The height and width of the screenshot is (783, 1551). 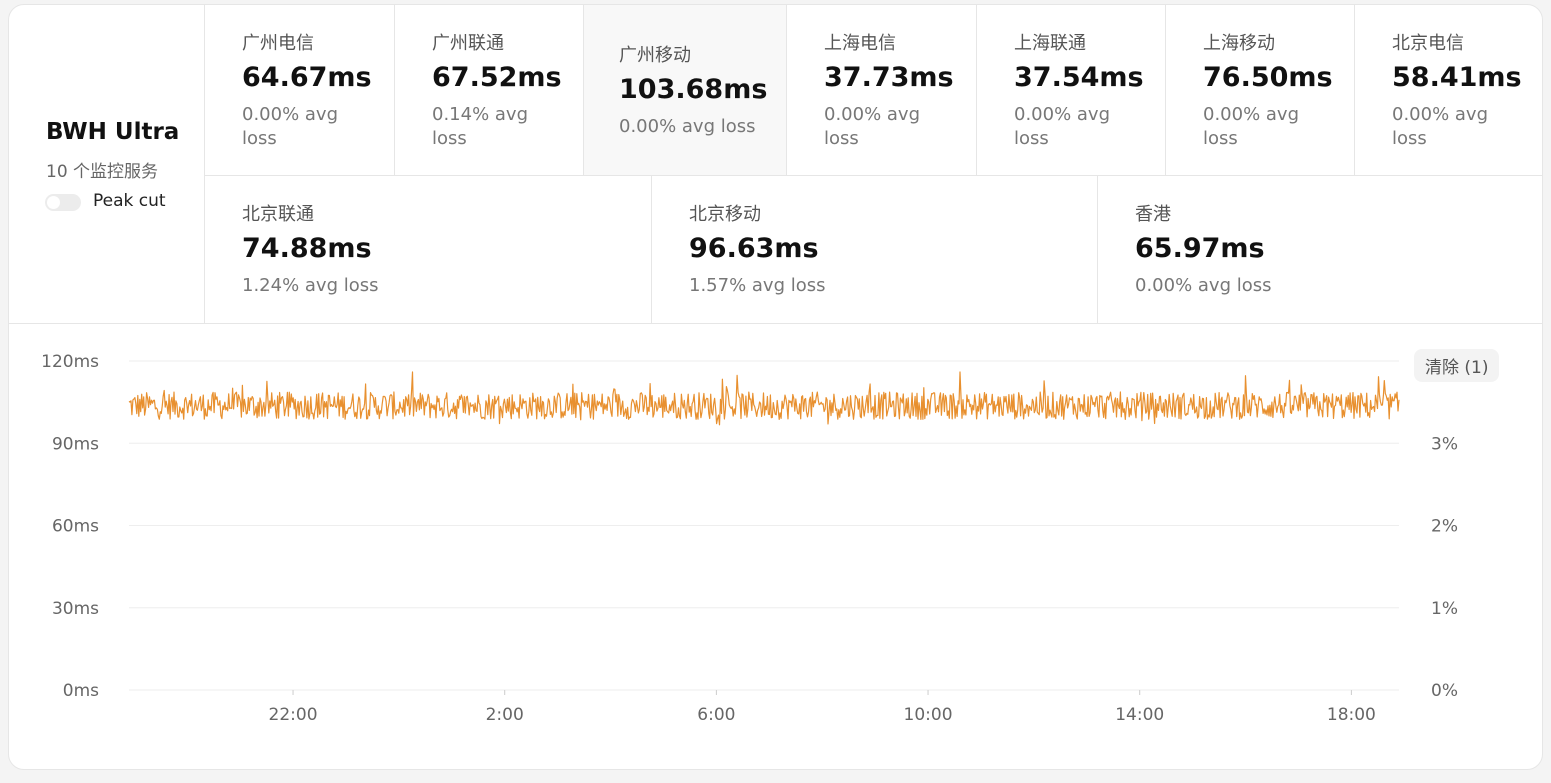 I want to click on stat-card: 上海移动 76.50ms 0.00% avg loss, so click(x=1260, y=90).